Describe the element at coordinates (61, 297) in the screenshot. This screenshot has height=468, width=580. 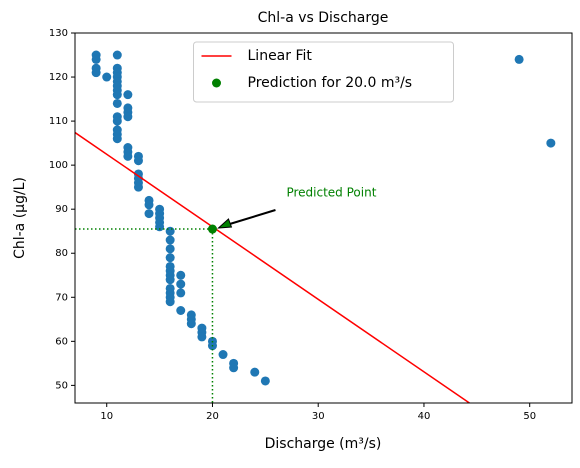
I see `y-tick-label: 70` at that location.